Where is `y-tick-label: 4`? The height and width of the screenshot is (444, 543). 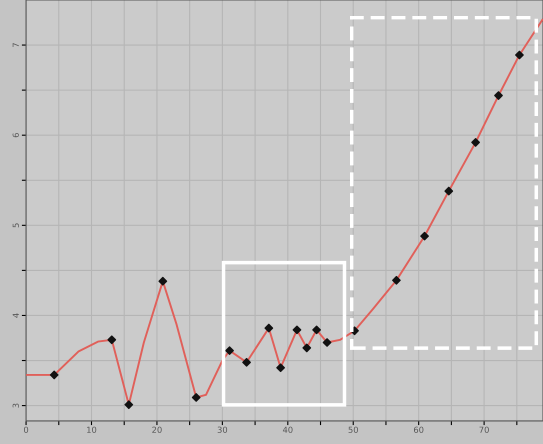
y-tick-label: 4 is located at coordinates (15, 315).